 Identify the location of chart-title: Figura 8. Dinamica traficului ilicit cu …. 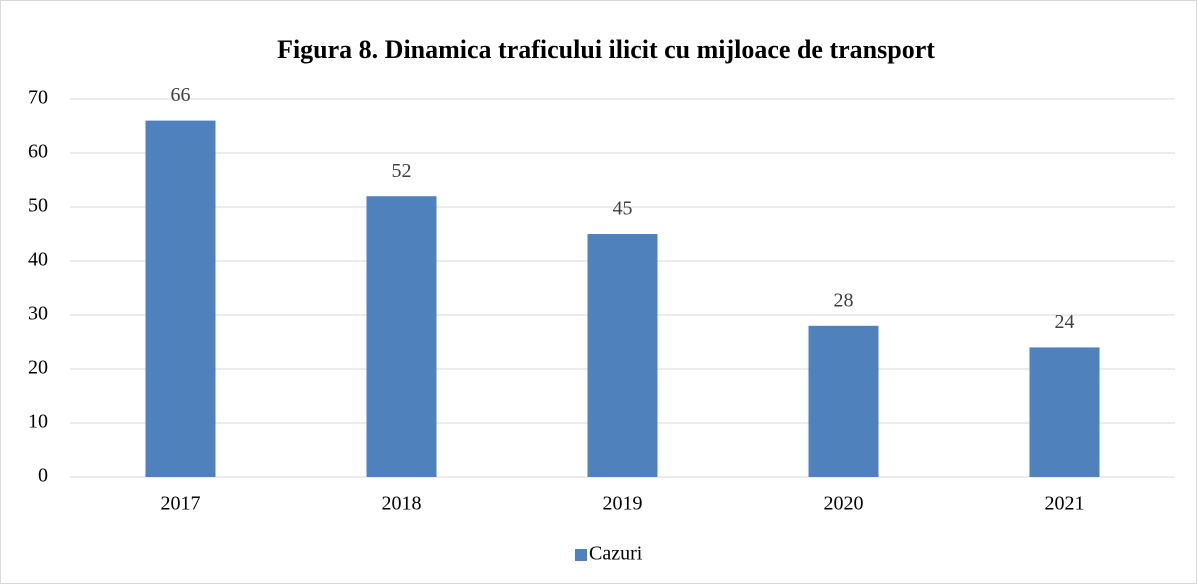
(606, 49).